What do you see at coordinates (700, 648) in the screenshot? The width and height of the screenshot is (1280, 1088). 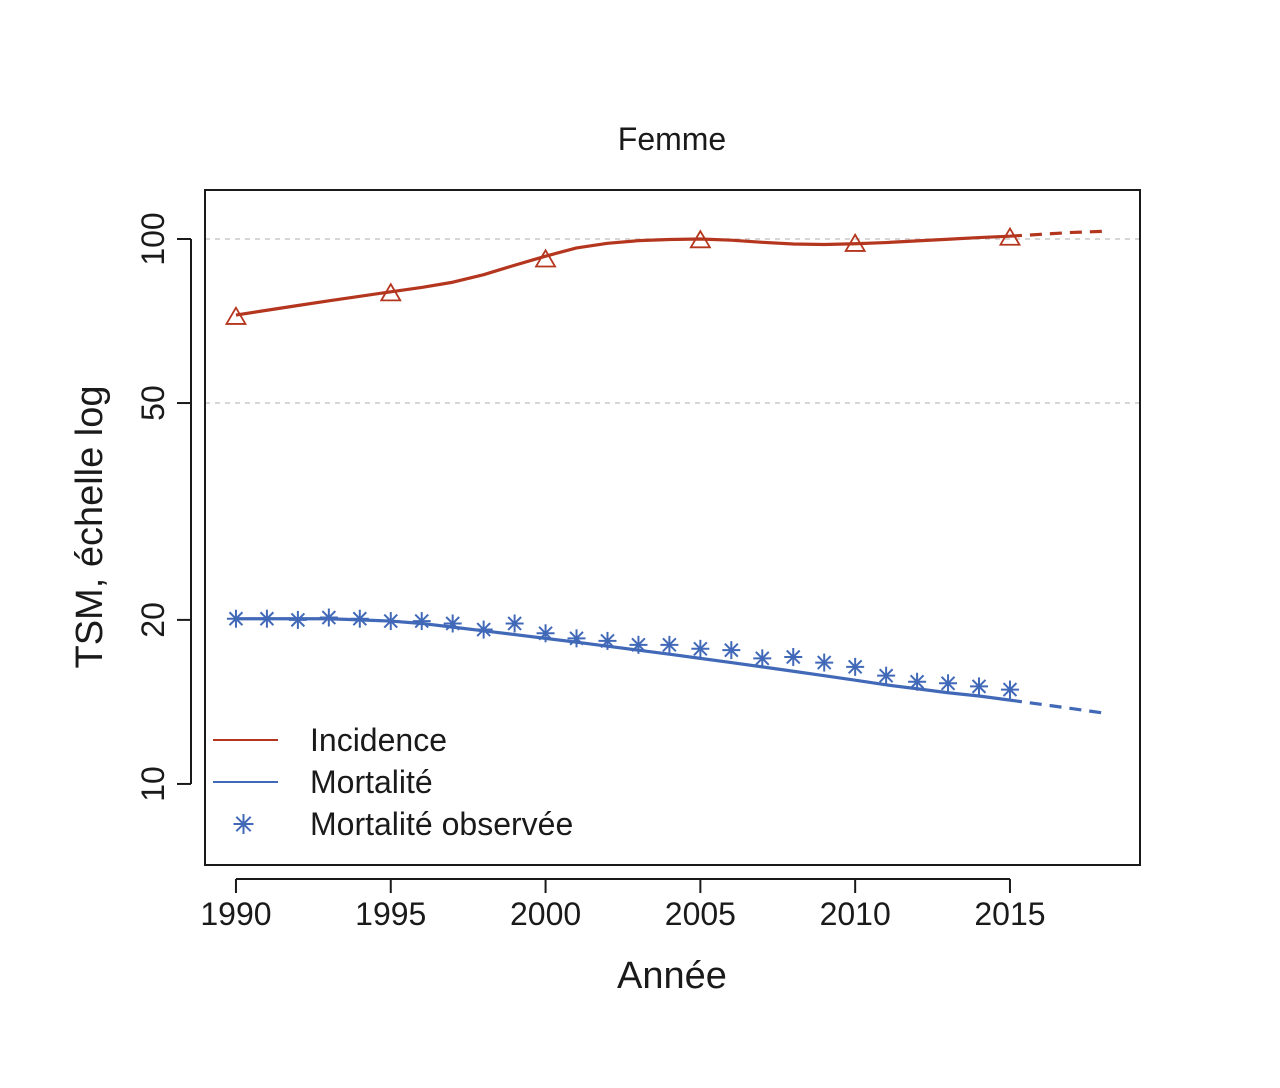 I see `marker-mortalite-observee-2005` at bounding box center [700, 648].